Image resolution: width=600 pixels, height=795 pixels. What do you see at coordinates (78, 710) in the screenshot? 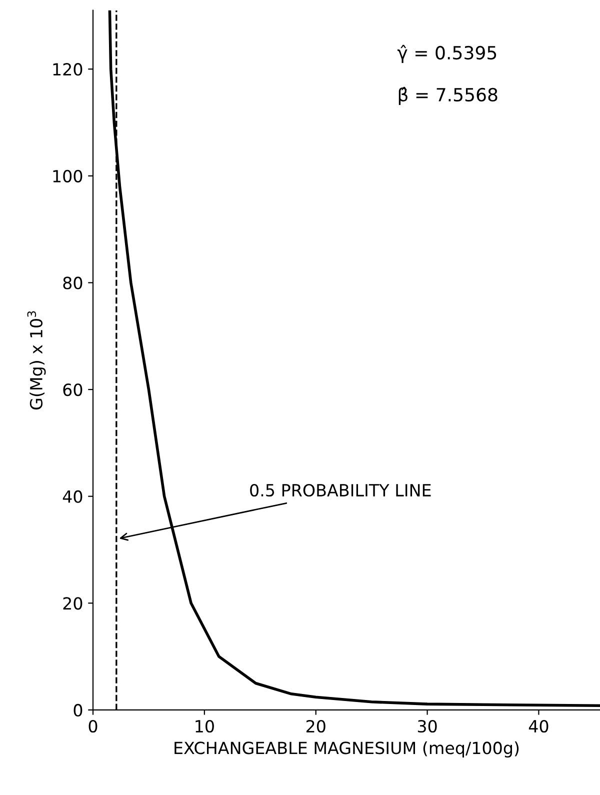
I see `y-tick-label: 0` at bounding box center [78, 710].